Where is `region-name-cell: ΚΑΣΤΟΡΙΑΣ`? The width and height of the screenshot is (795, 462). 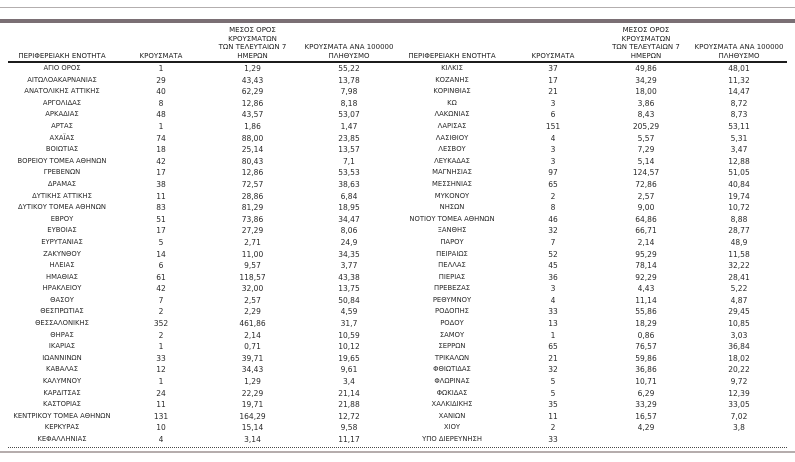
region-name-cell: ΚΑΣΤΟΡΙΑΣ is located at coordinates (62, 404).